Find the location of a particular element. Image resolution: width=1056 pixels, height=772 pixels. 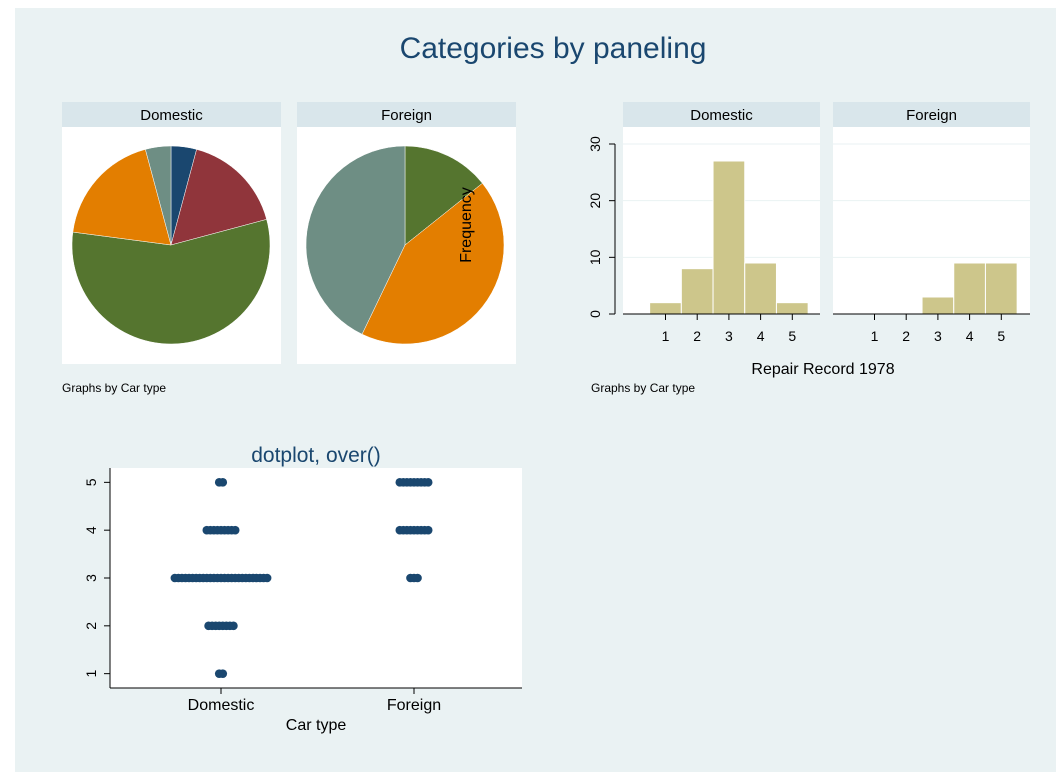

dotplot-y-tick-label: 2 is located at coordinates (91, 626).